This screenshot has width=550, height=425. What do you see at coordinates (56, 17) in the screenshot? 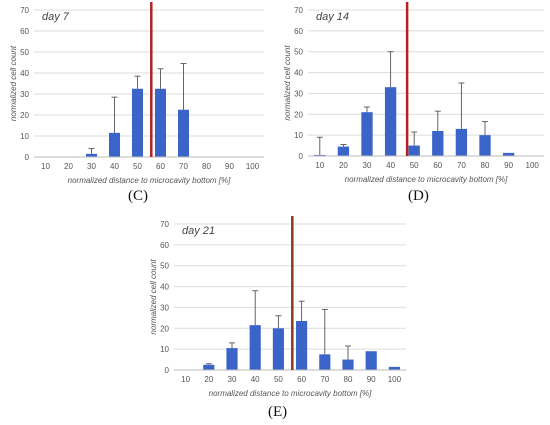
I see `chart-title: day 7` at bounding box center [56, 17].